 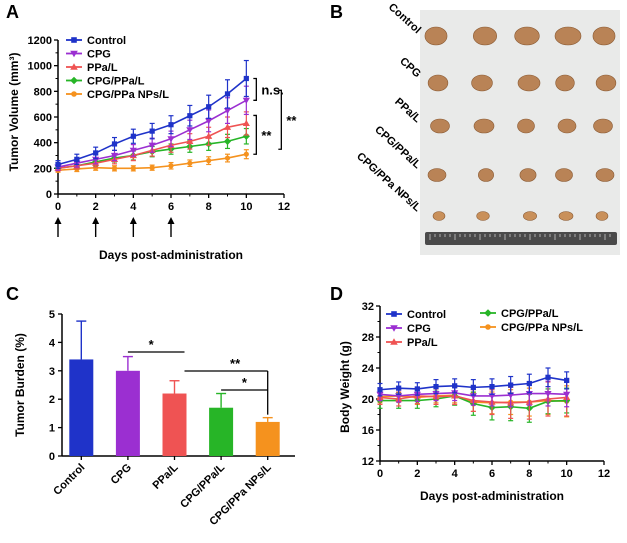 What do you see at coordinates (520, 237) in the screenshot?
I see `ruler-ticks` at bounding box center [520, 237].